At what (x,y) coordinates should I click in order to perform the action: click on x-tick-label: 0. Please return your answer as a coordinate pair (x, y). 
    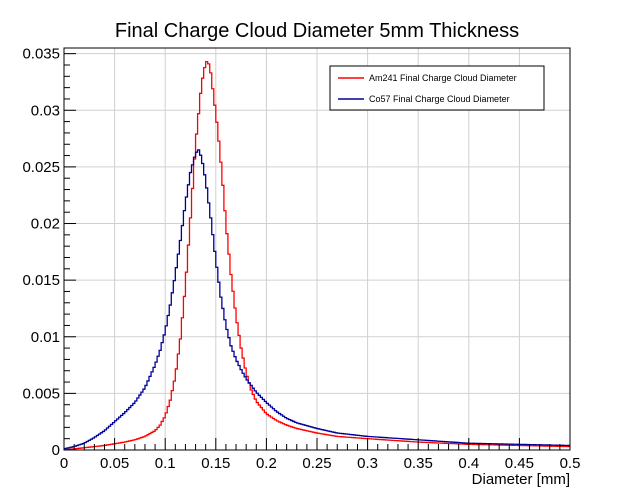
    Looking at the image, I should click on (64, 463).